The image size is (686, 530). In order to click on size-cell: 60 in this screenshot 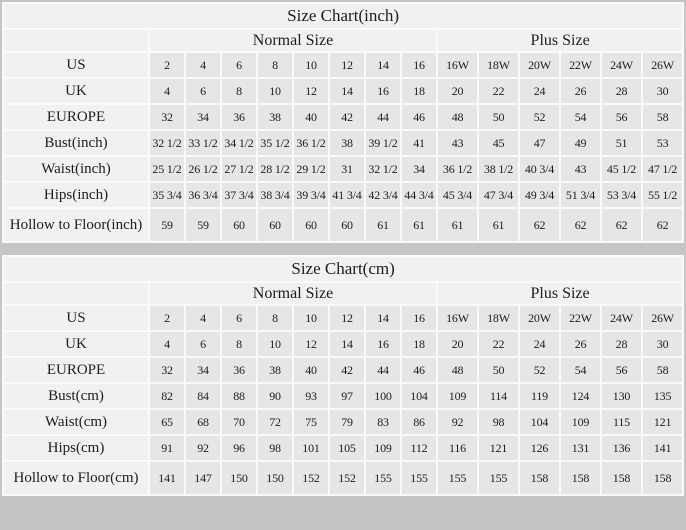, I will do `click(275, 225)`.